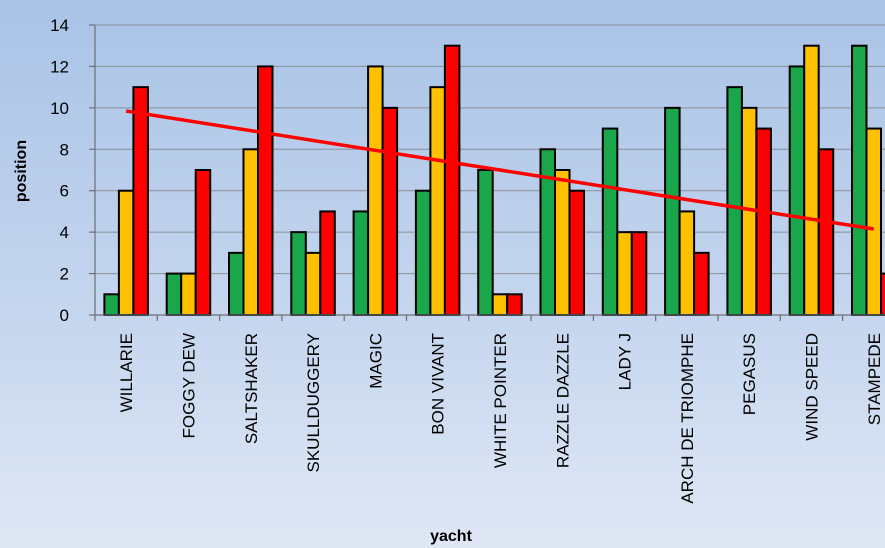 The image size is (885, 548). I want to click on y-tick-label: 8, so click(64, 149).